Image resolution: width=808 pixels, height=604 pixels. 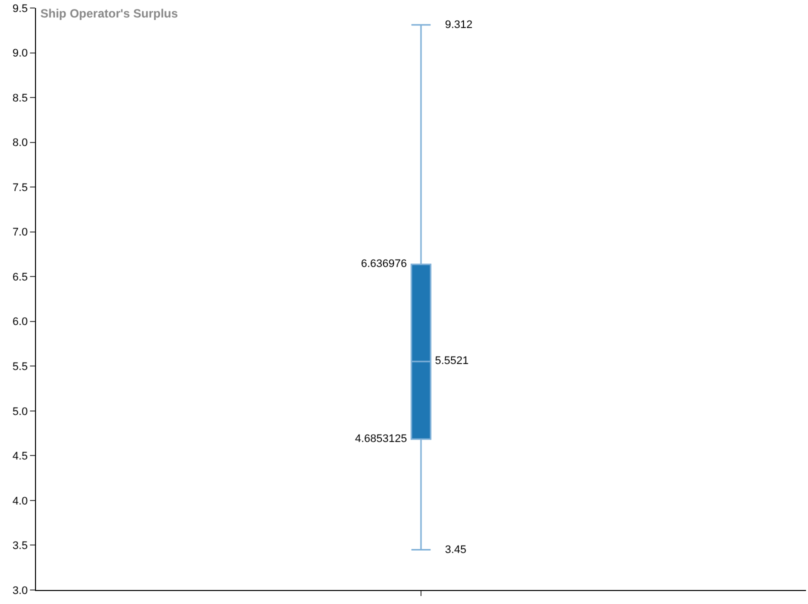 I want to click on annotation: 3.45, so click(x=455, y=550).